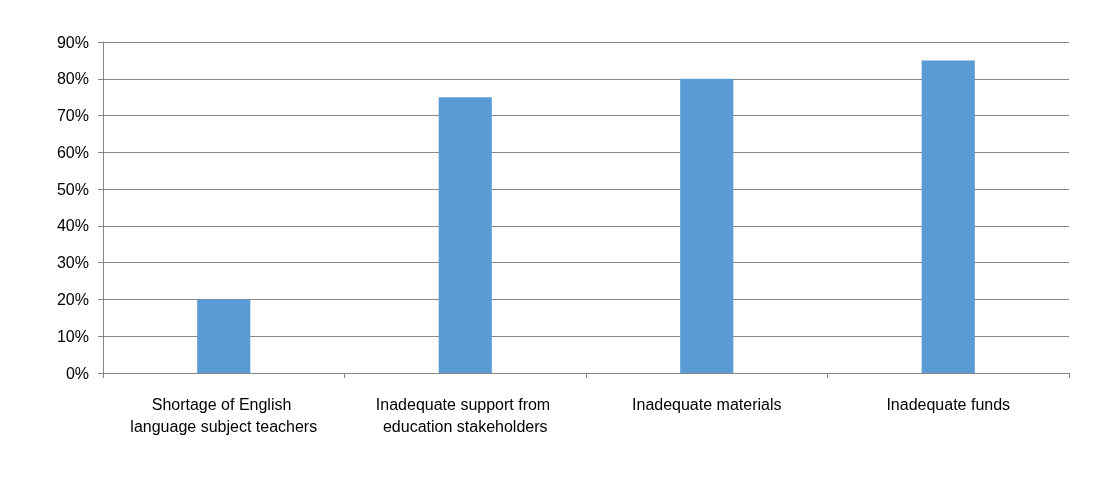 The height and width of the screenshot is (481, 1105). I want to click on x-tick-label: Shortage of English language subject teachers, so click(224, 415).